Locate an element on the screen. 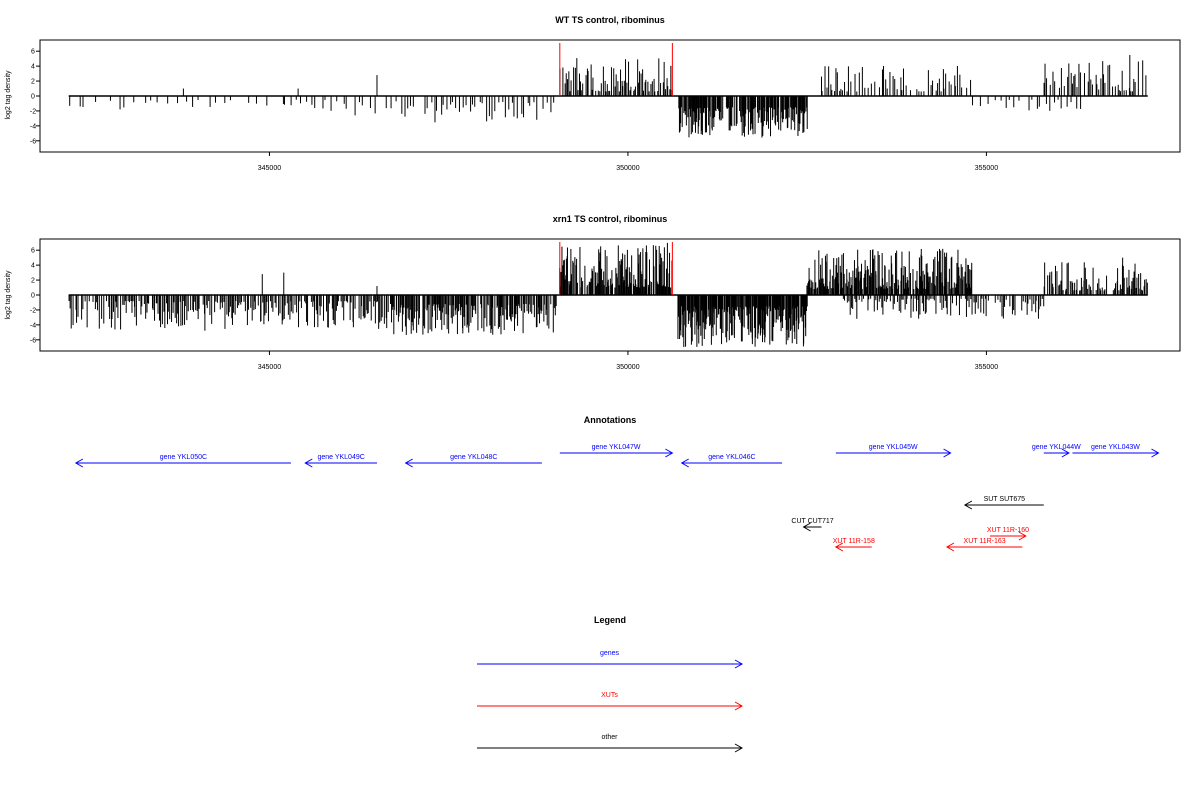 This screenshot has height=800, width=1200. annotation-other: SUT SUT675 is located at coordinates (1003, 503).